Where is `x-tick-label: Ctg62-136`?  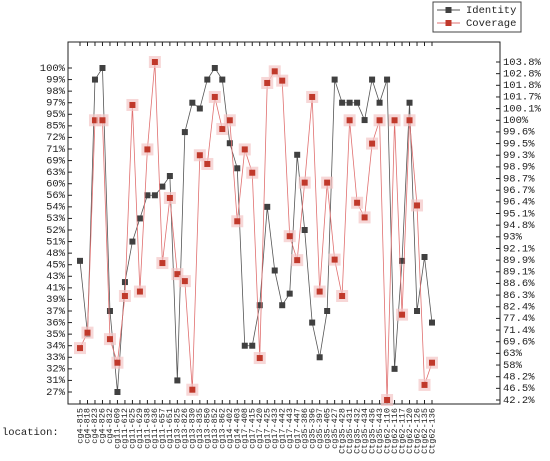 x-tick-label: Ctg62-136 is located at coordinates (432, 431).